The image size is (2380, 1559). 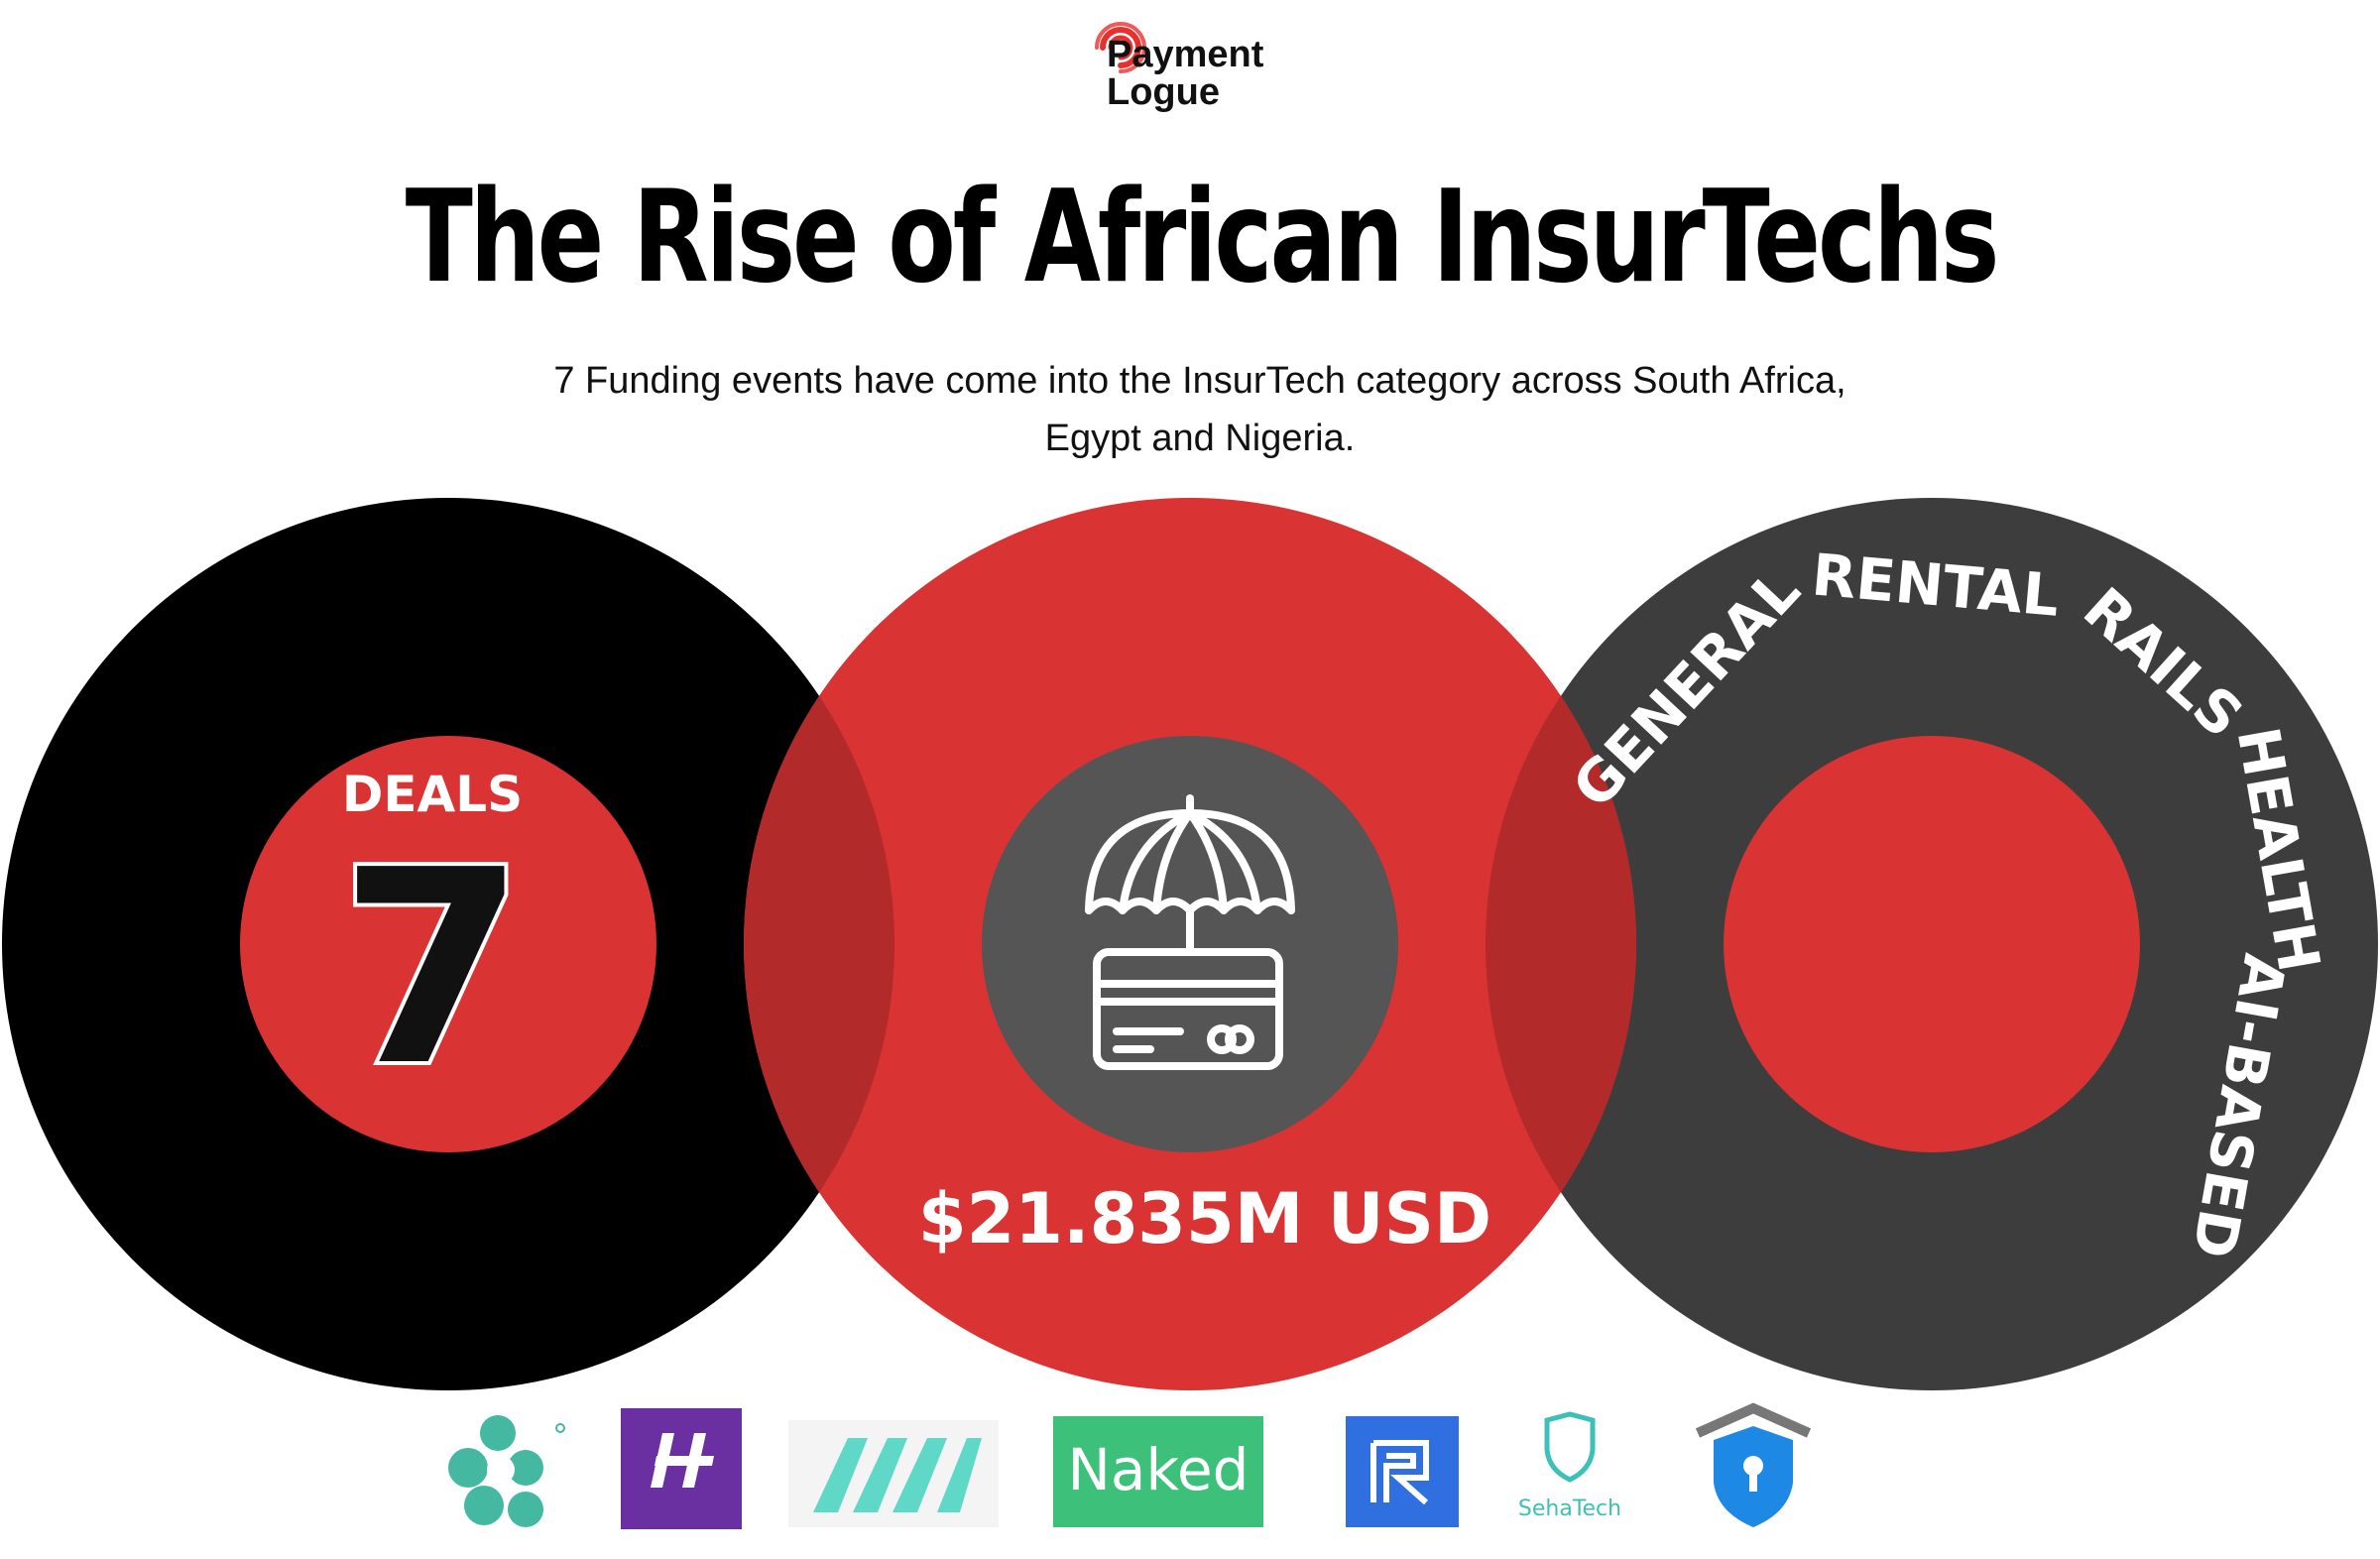 I want to click on page-title: The Rise of African InsurTechs, so click(x=1202, y=238).